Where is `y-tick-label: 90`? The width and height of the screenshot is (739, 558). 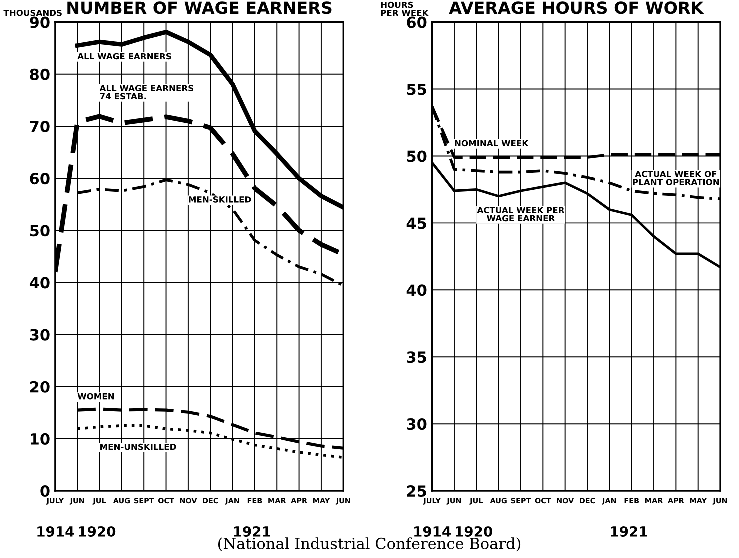 y-tick-label: 90 is located at coordinates (40, 22).